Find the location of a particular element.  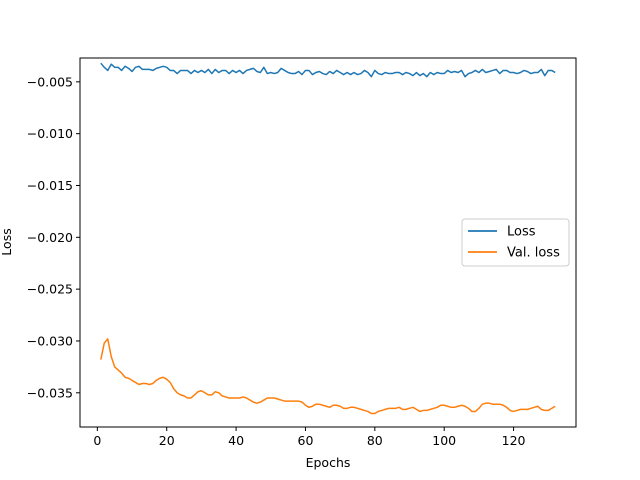

x-tick-label: 80 is located at coordinates (375, 440).